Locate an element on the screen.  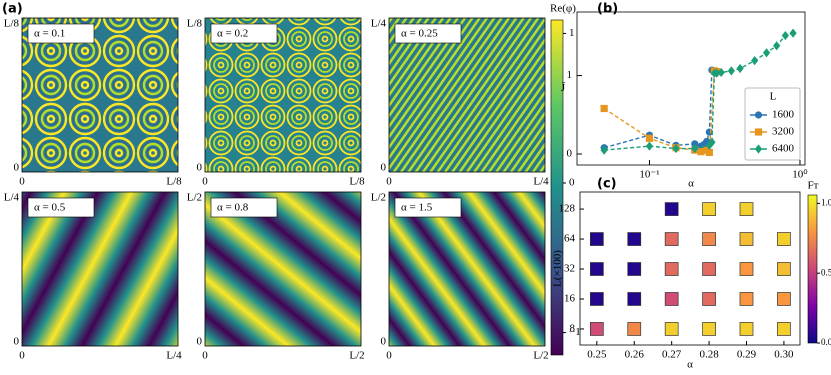
x-axis-label: α is located at coordinates (691, 184).